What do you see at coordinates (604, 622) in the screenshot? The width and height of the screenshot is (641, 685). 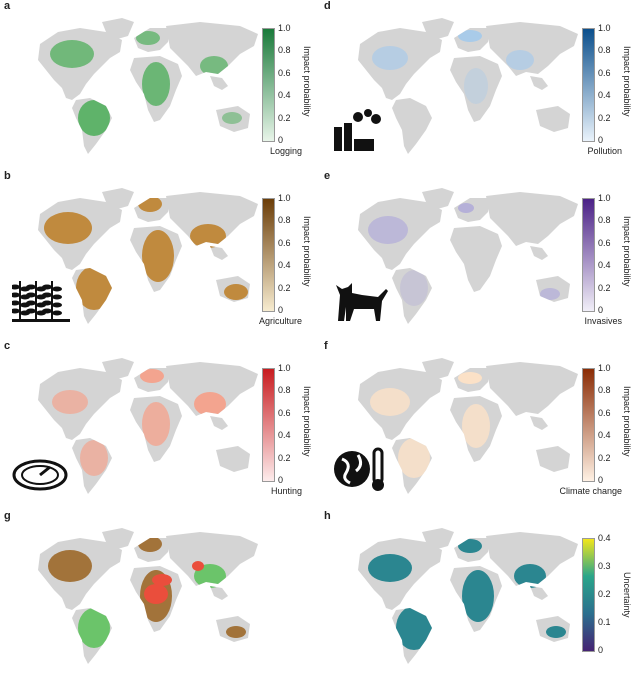 I see `colorbar-tick-label: 0.1` at bounding box center [604, 622].